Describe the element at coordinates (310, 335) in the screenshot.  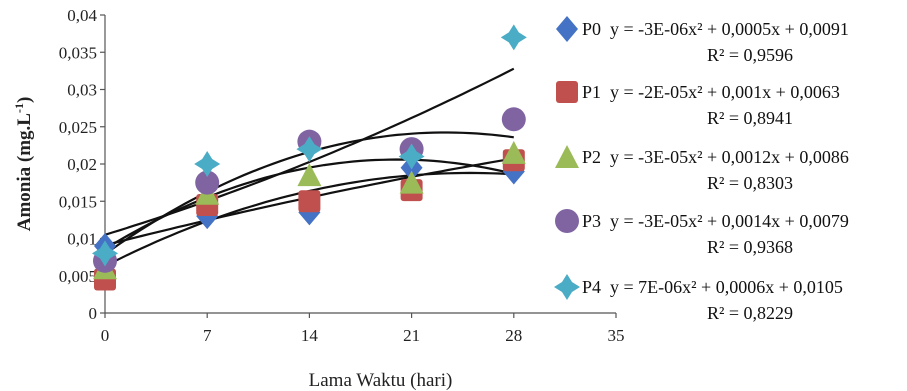
I see `x-tick-label: 14` at that location.